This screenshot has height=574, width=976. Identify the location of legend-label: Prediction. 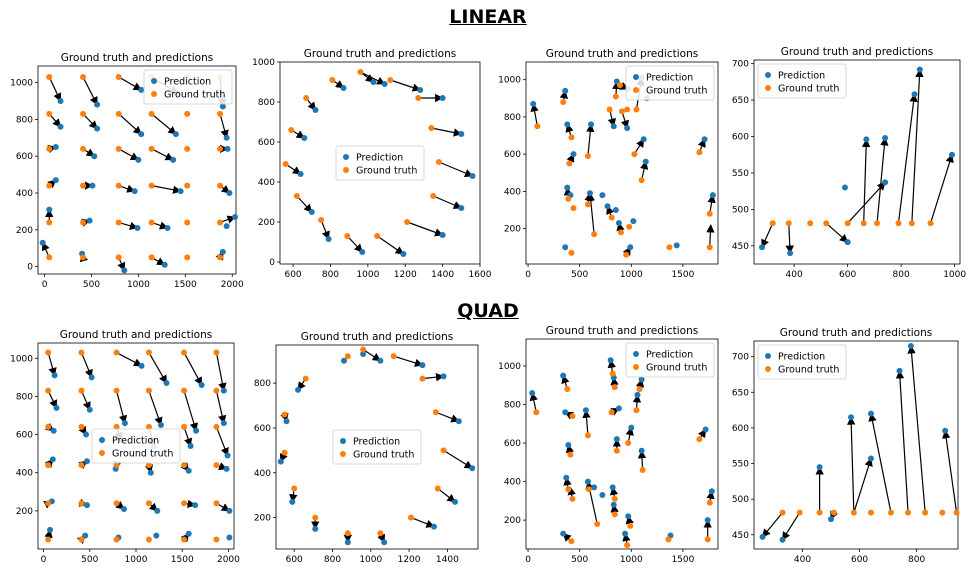
(801, 357).